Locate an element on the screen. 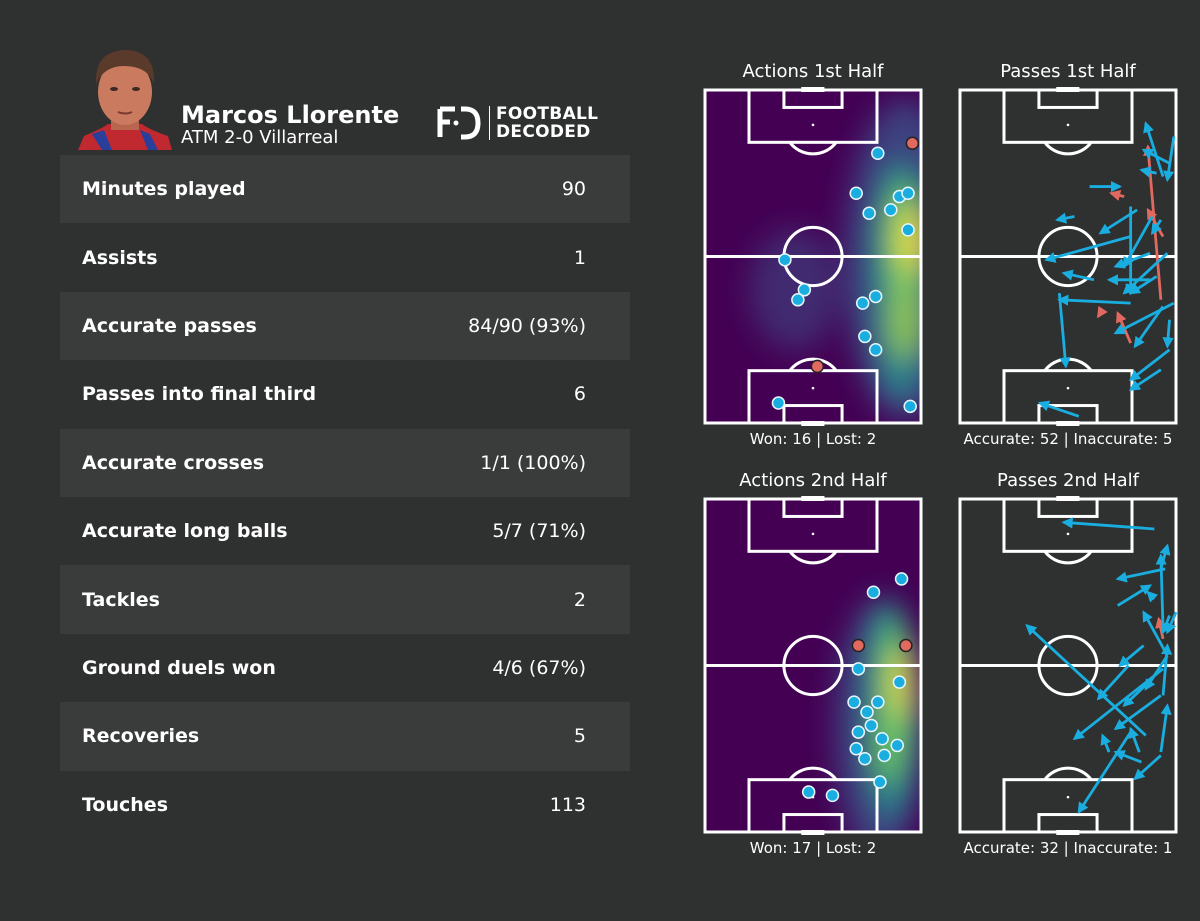  stat-label: Touches is located at coordinates (125, 804).